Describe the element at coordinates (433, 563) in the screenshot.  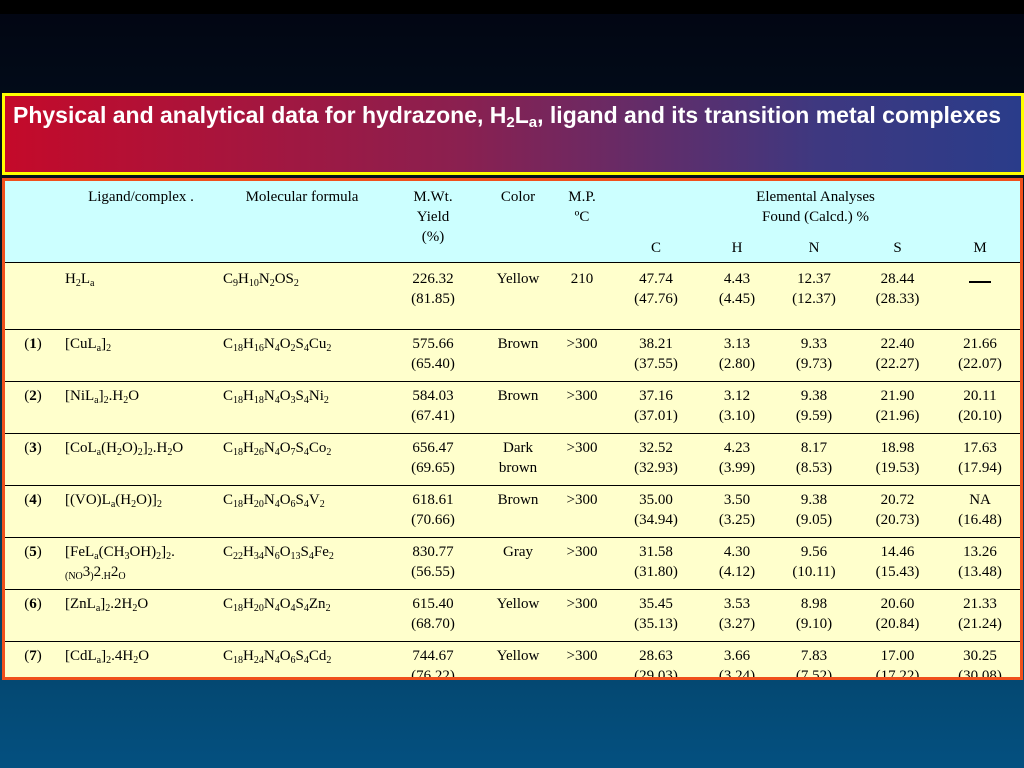
I see `mwt-yield-cell: 830.77 (56.55)` at that location.